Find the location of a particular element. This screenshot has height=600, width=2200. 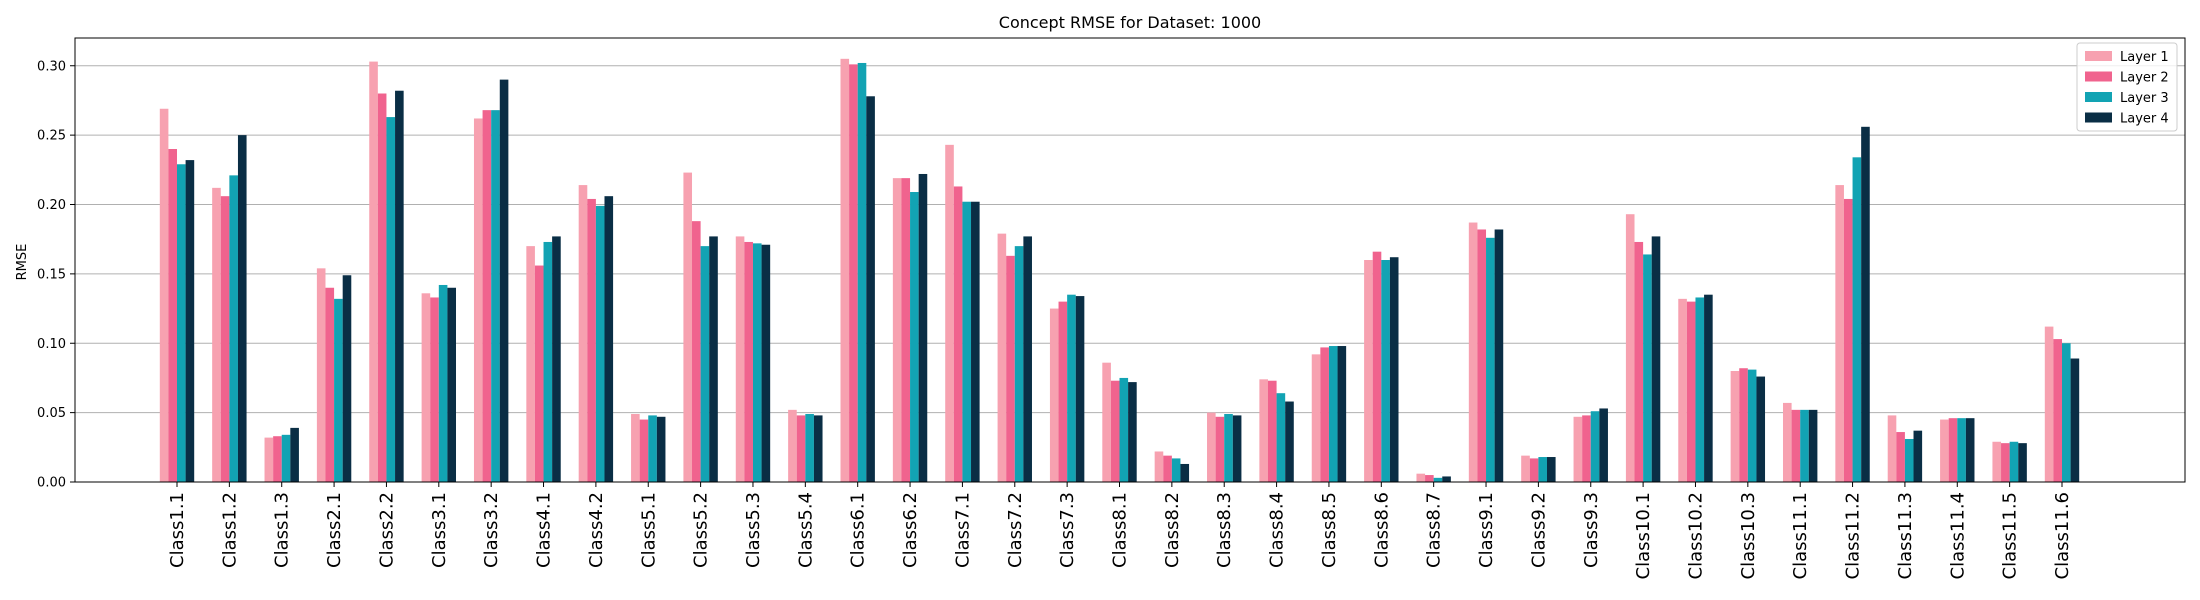

bar-Class1.3-layer-1 is located at coordinates (269, 459).